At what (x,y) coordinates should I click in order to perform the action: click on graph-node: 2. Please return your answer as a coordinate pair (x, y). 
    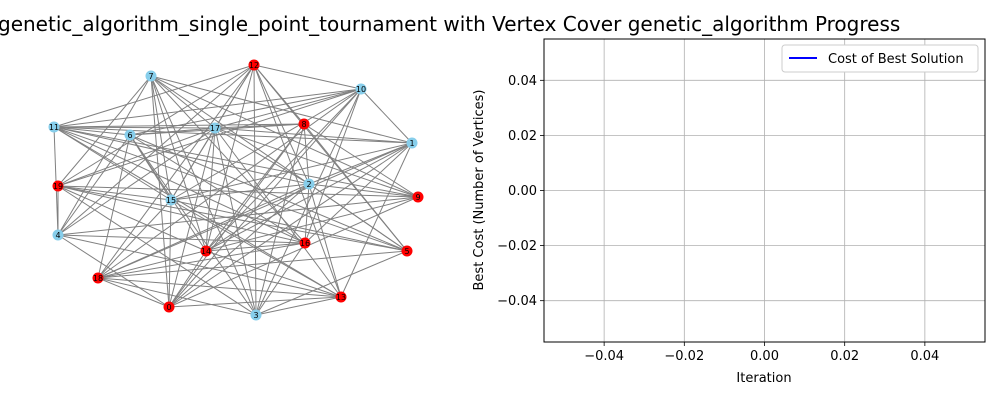
    Looking at the image, I should click on (309, 184).